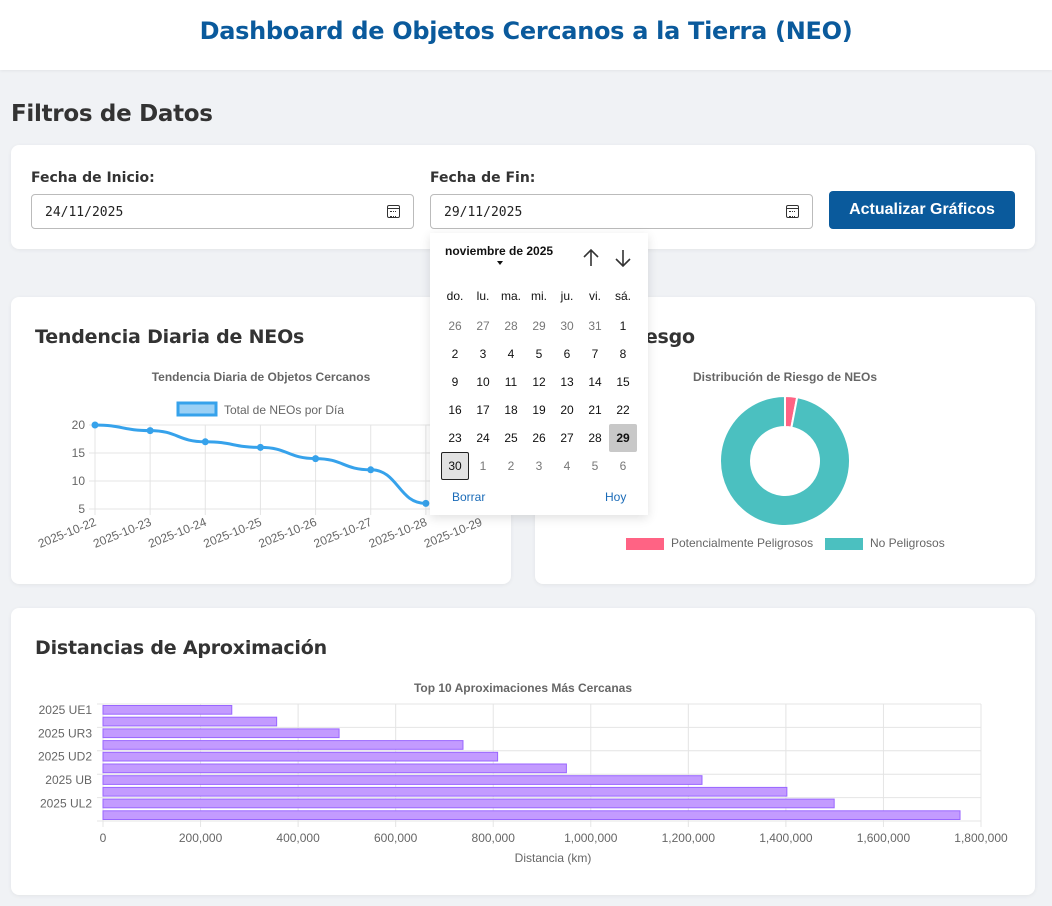 The image size is (1052, 906). I want to click on trend-card-title: Tendencia Diaria de NEOs, so click(170, 337).